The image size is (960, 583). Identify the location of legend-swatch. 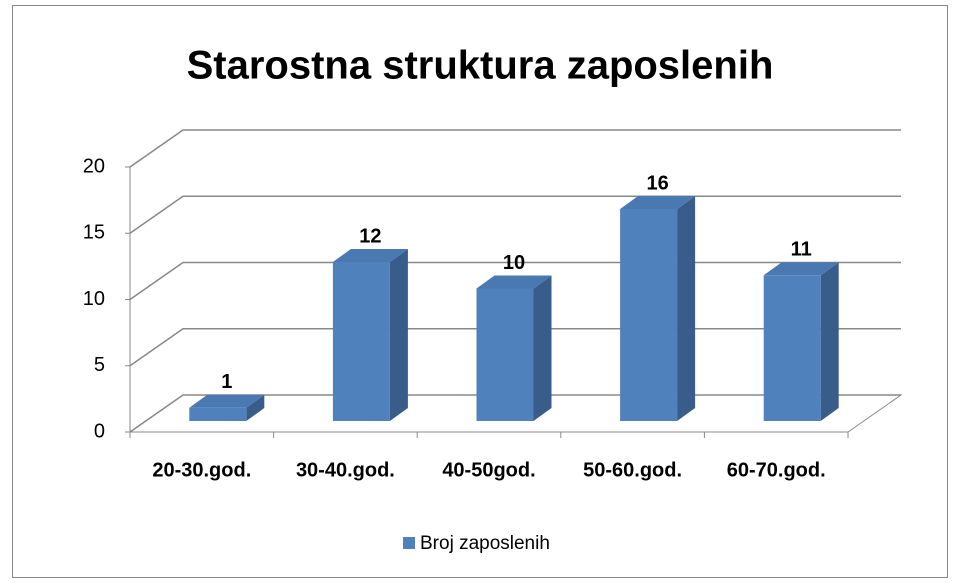
(409, 543).